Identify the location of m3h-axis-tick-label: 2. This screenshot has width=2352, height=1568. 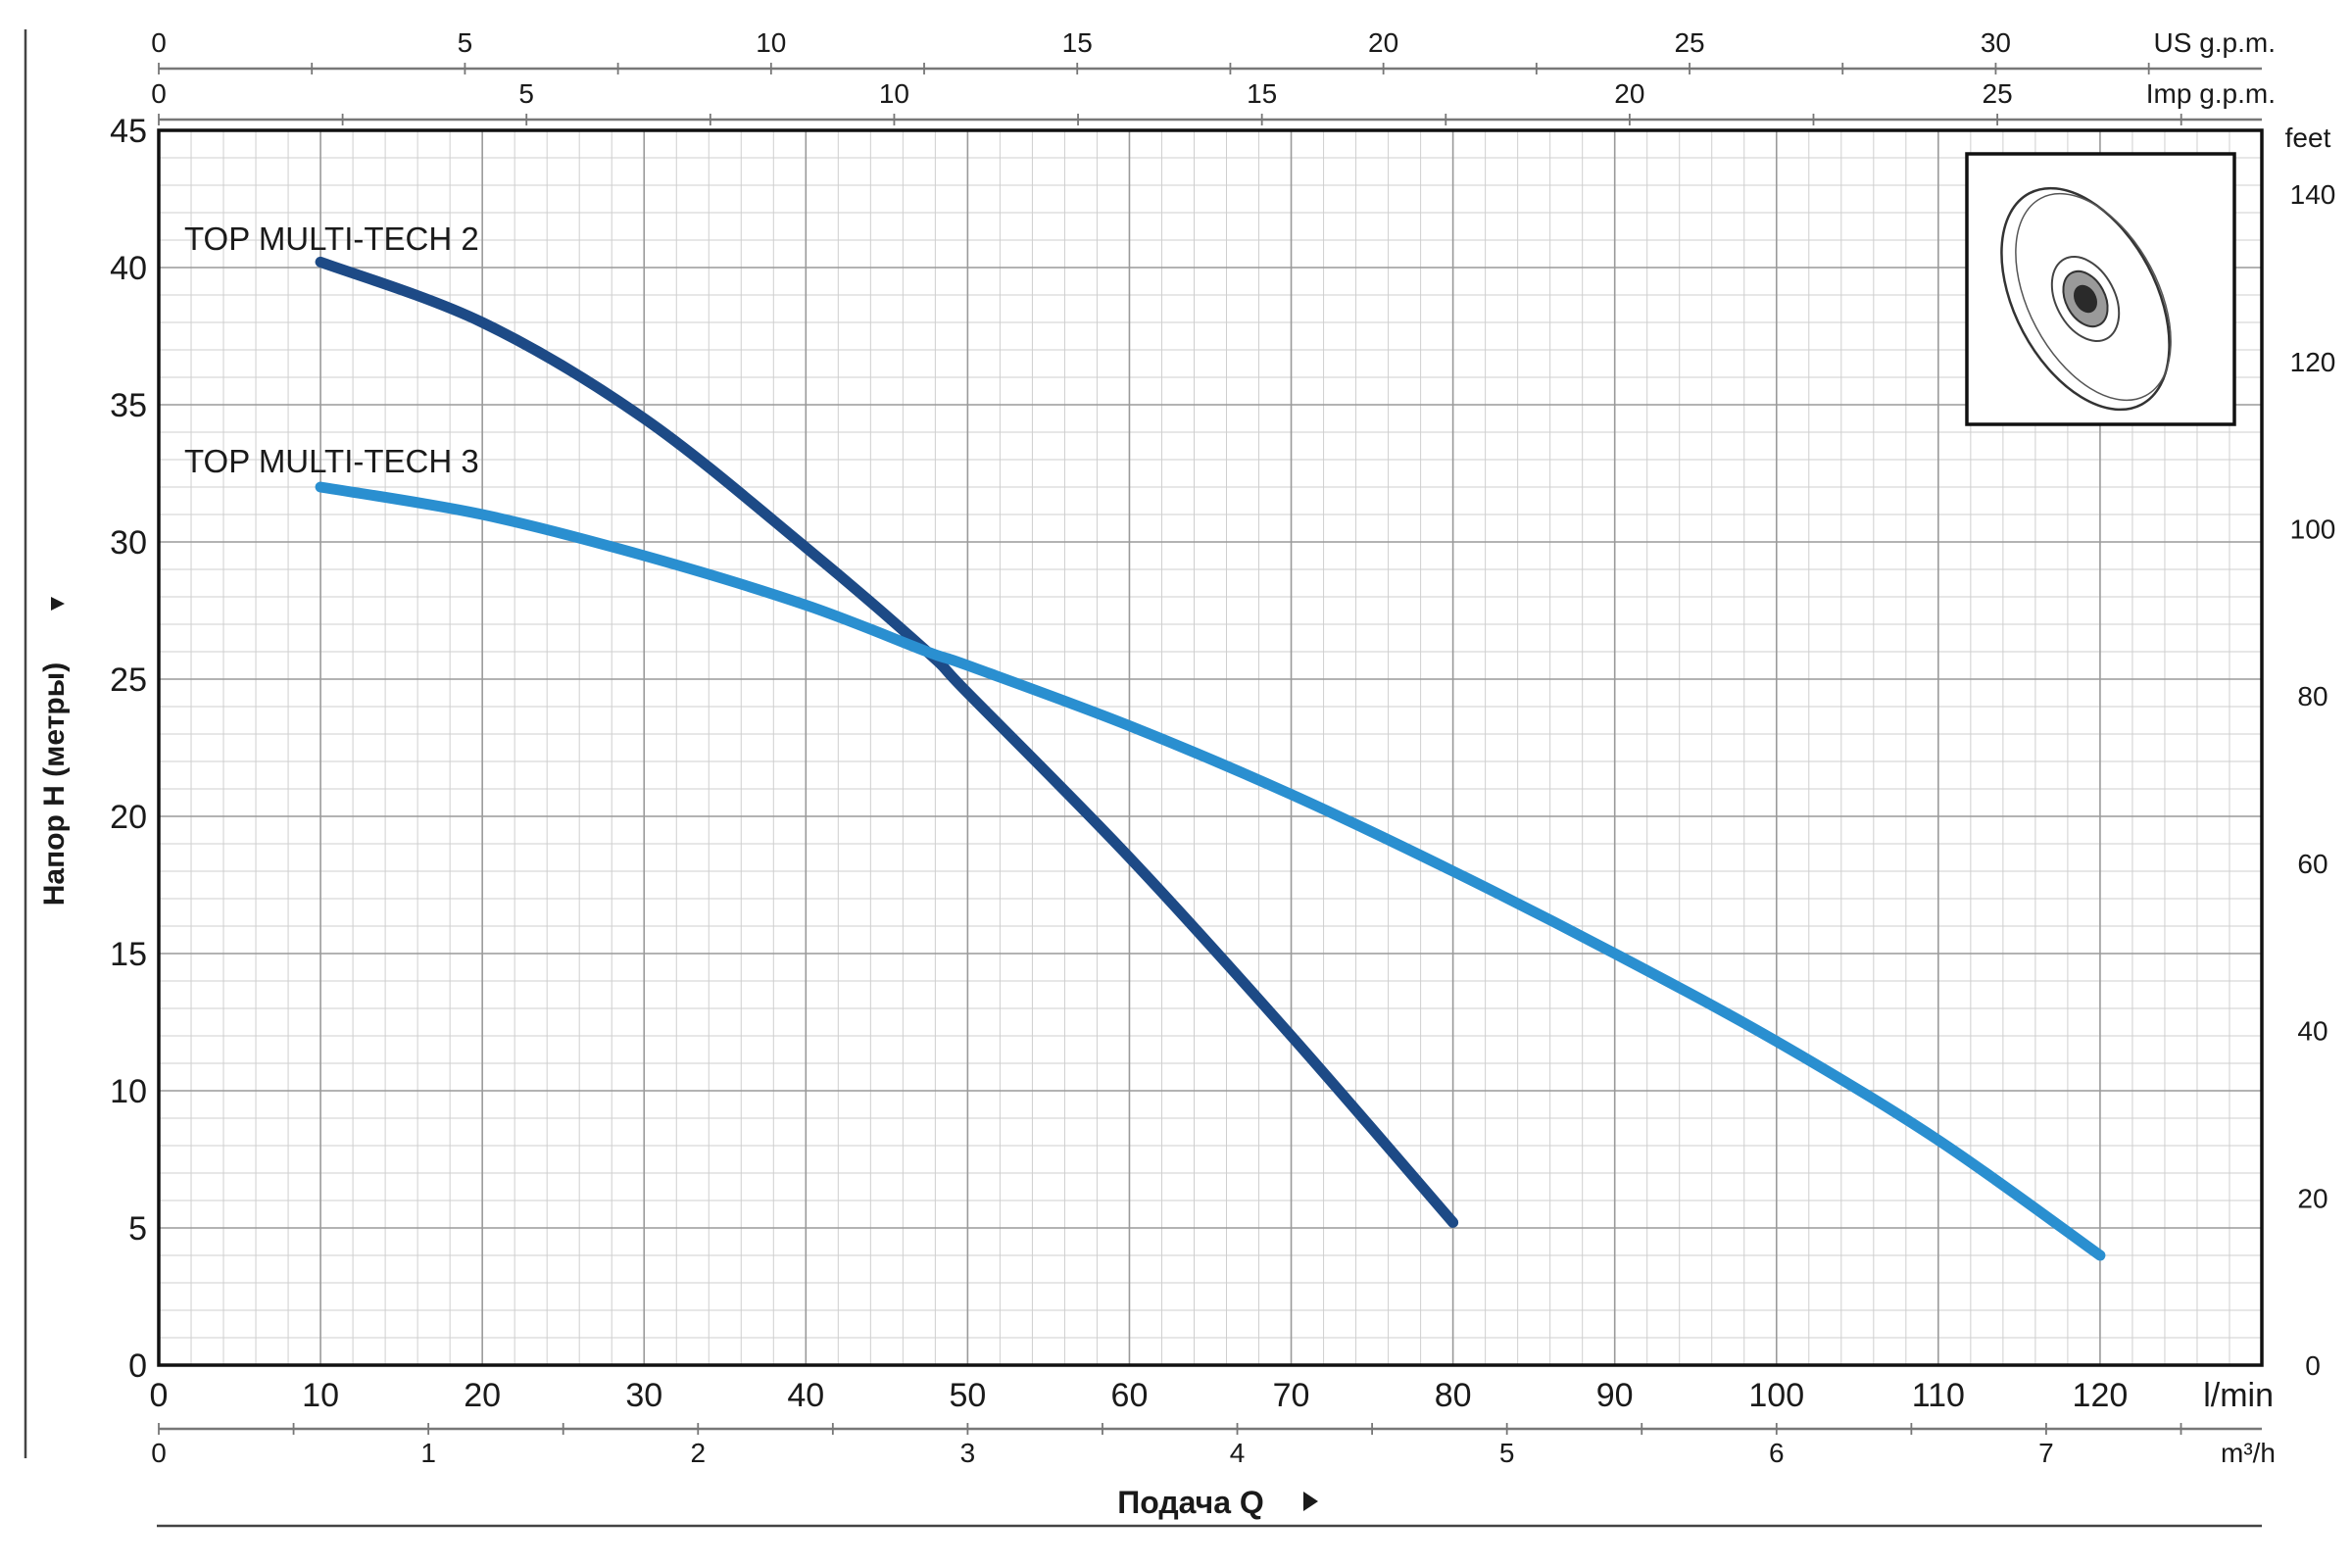
(698, 1453).